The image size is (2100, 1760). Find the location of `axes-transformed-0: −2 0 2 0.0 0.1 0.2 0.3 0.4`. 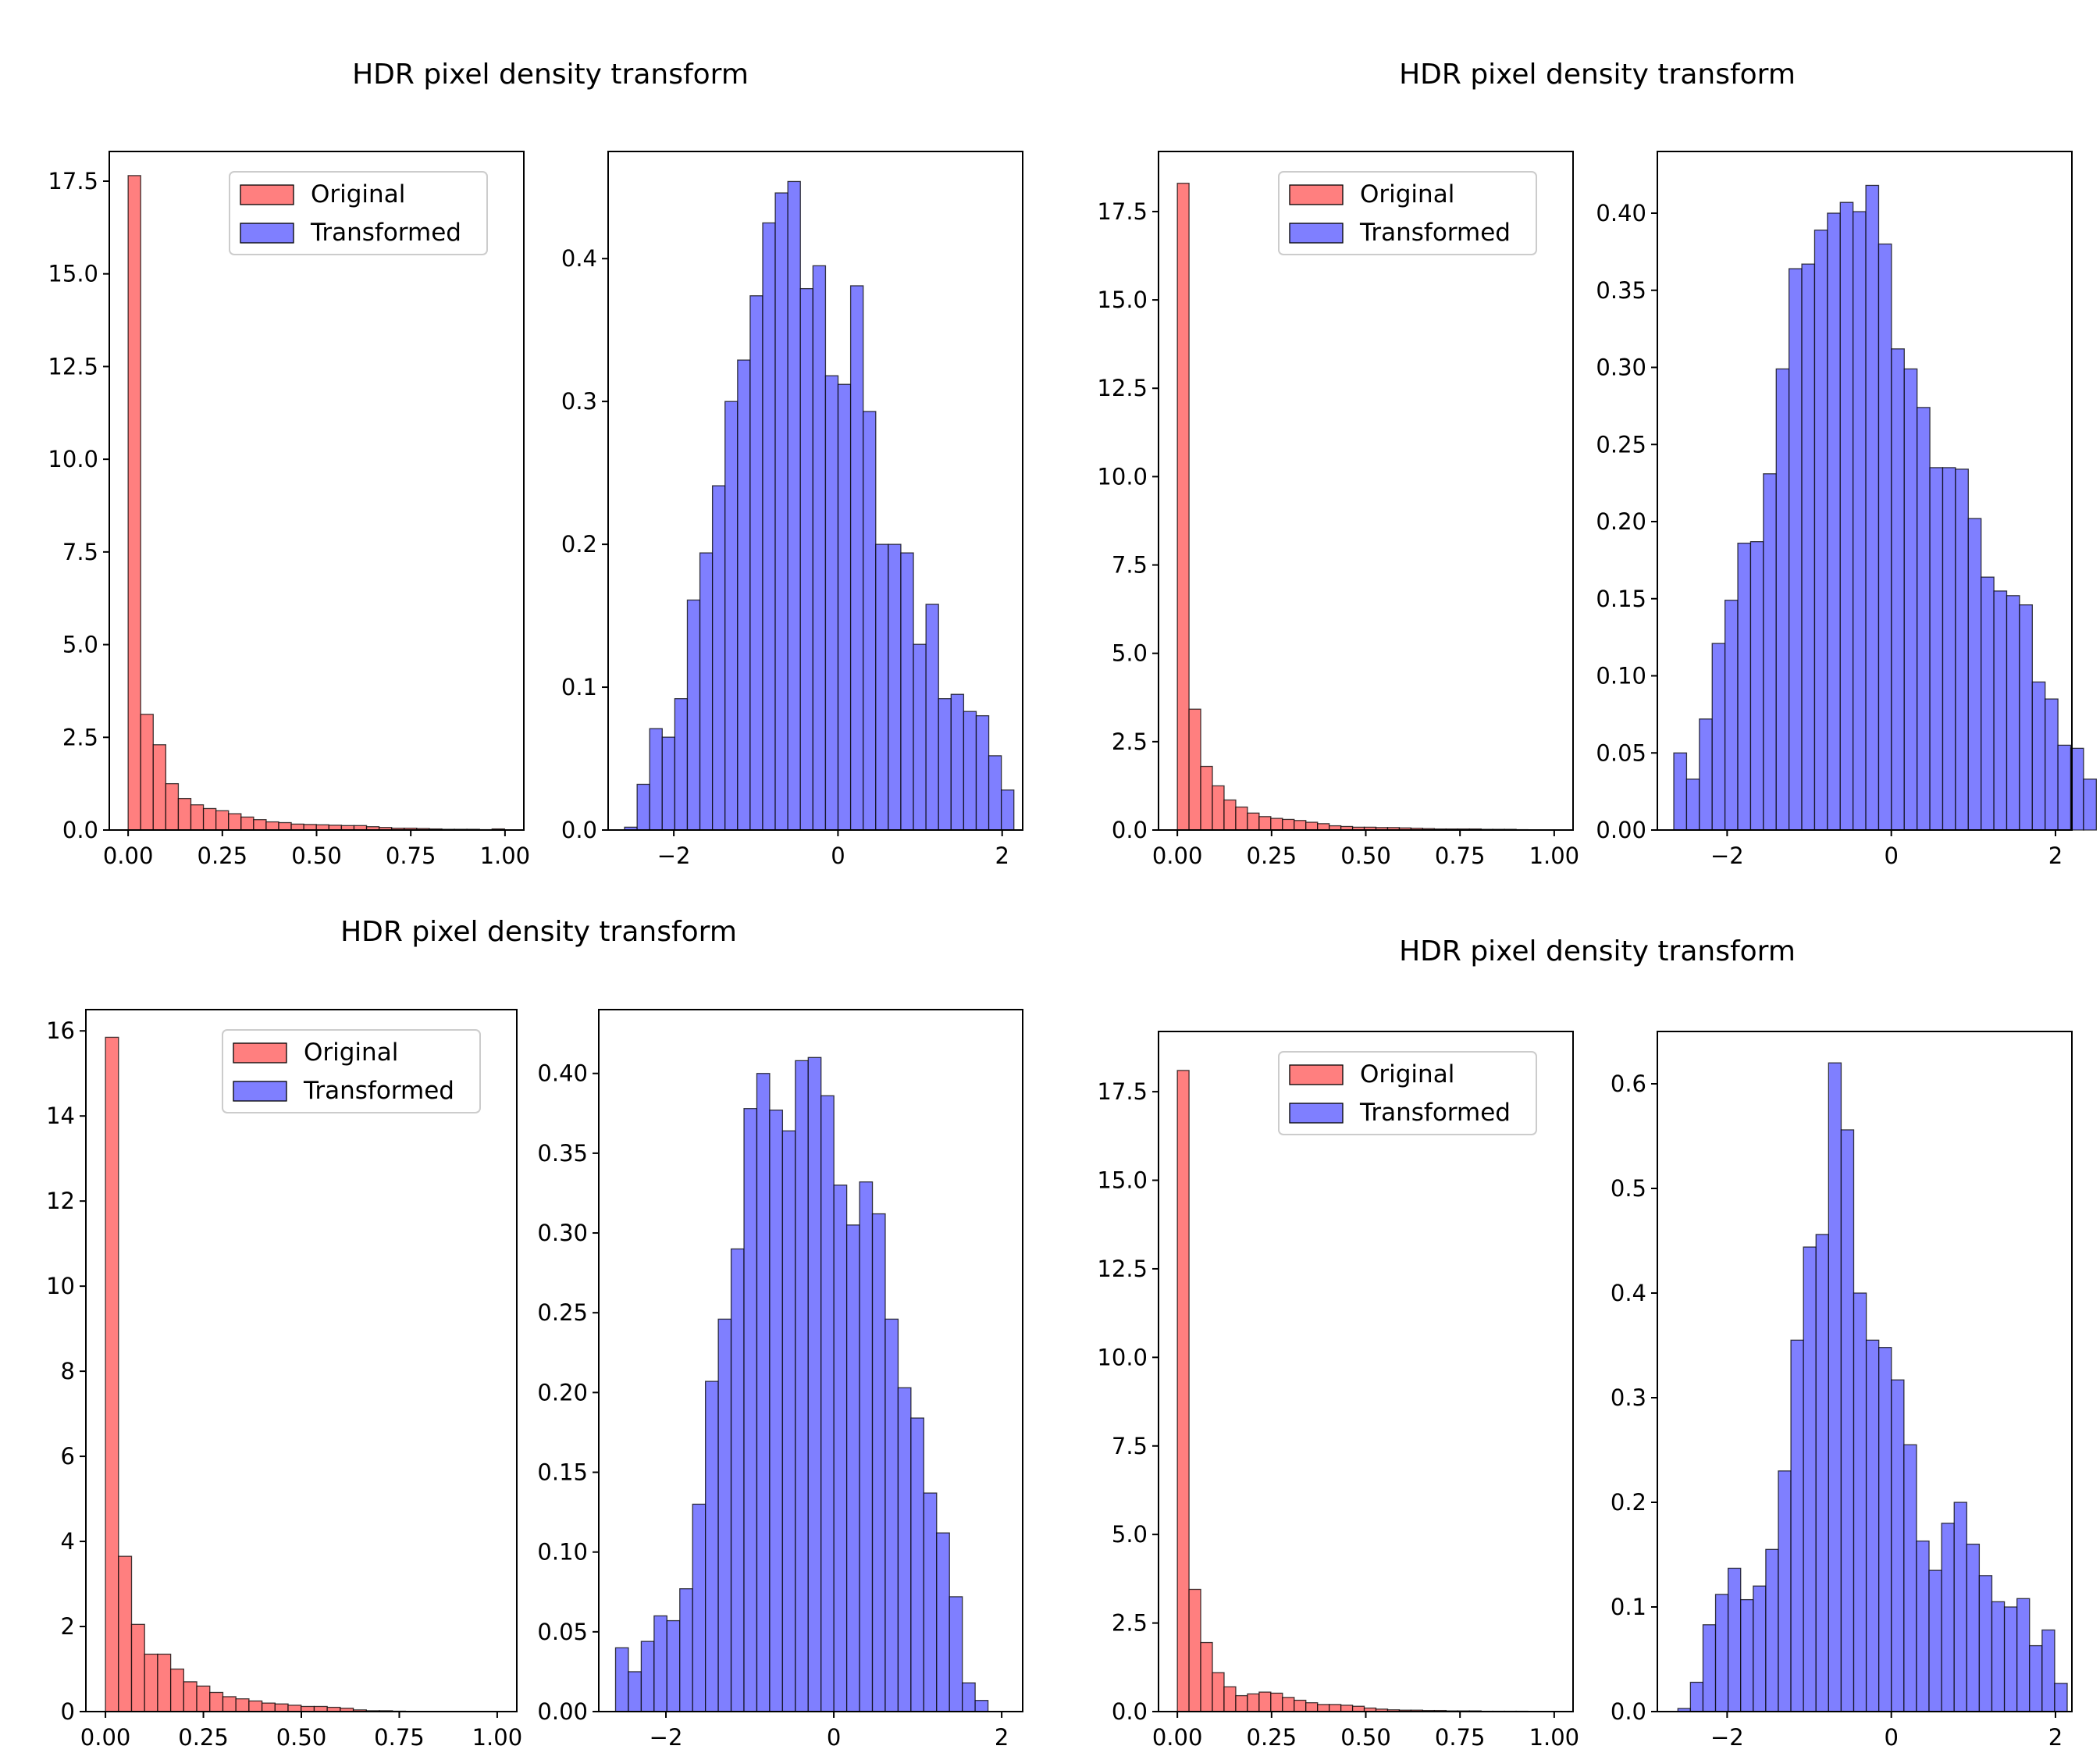

axes-transformed-0: −2 0 2 0.0 0.1 0.2 0.3 0.4 is located at coordinates (792, 510).